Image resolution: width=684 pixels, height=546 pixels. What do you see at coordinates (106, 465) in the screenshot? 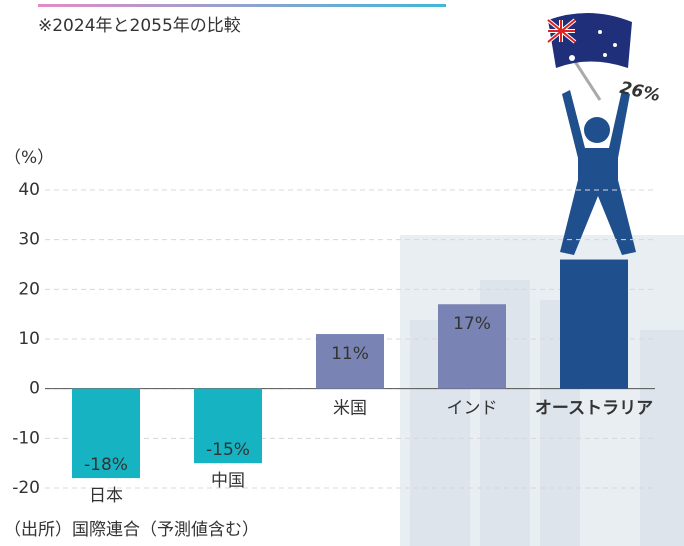
I see `value-label: -18%` at bounding box center [106, 465].